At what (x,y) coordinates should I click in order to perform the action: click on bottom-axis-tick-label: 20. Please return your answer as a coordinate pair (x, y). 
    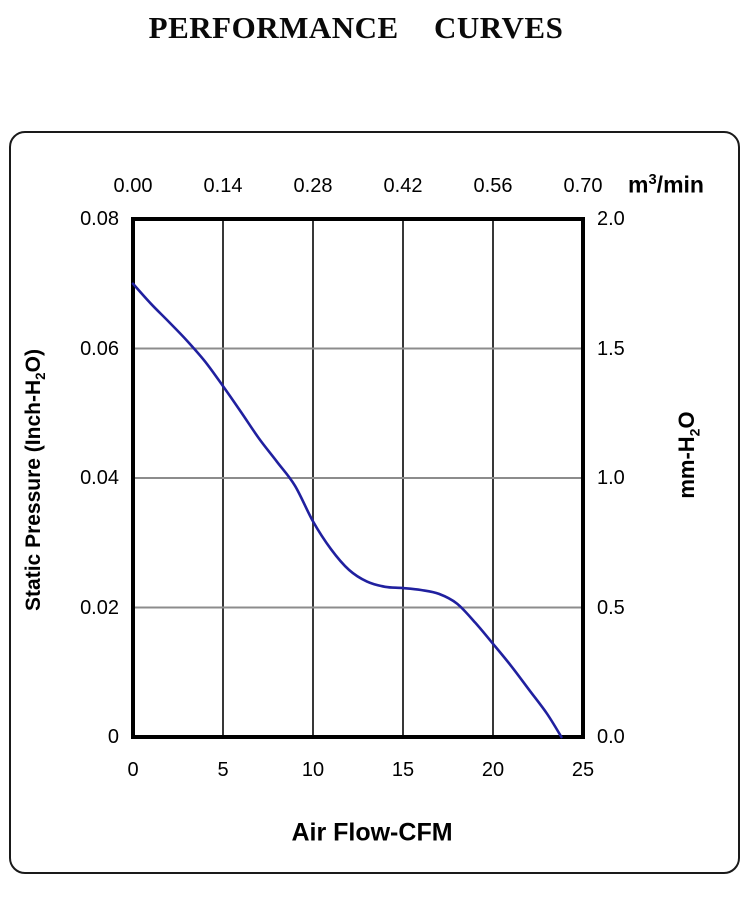
    Looking at the image, I should click on (493, 770).